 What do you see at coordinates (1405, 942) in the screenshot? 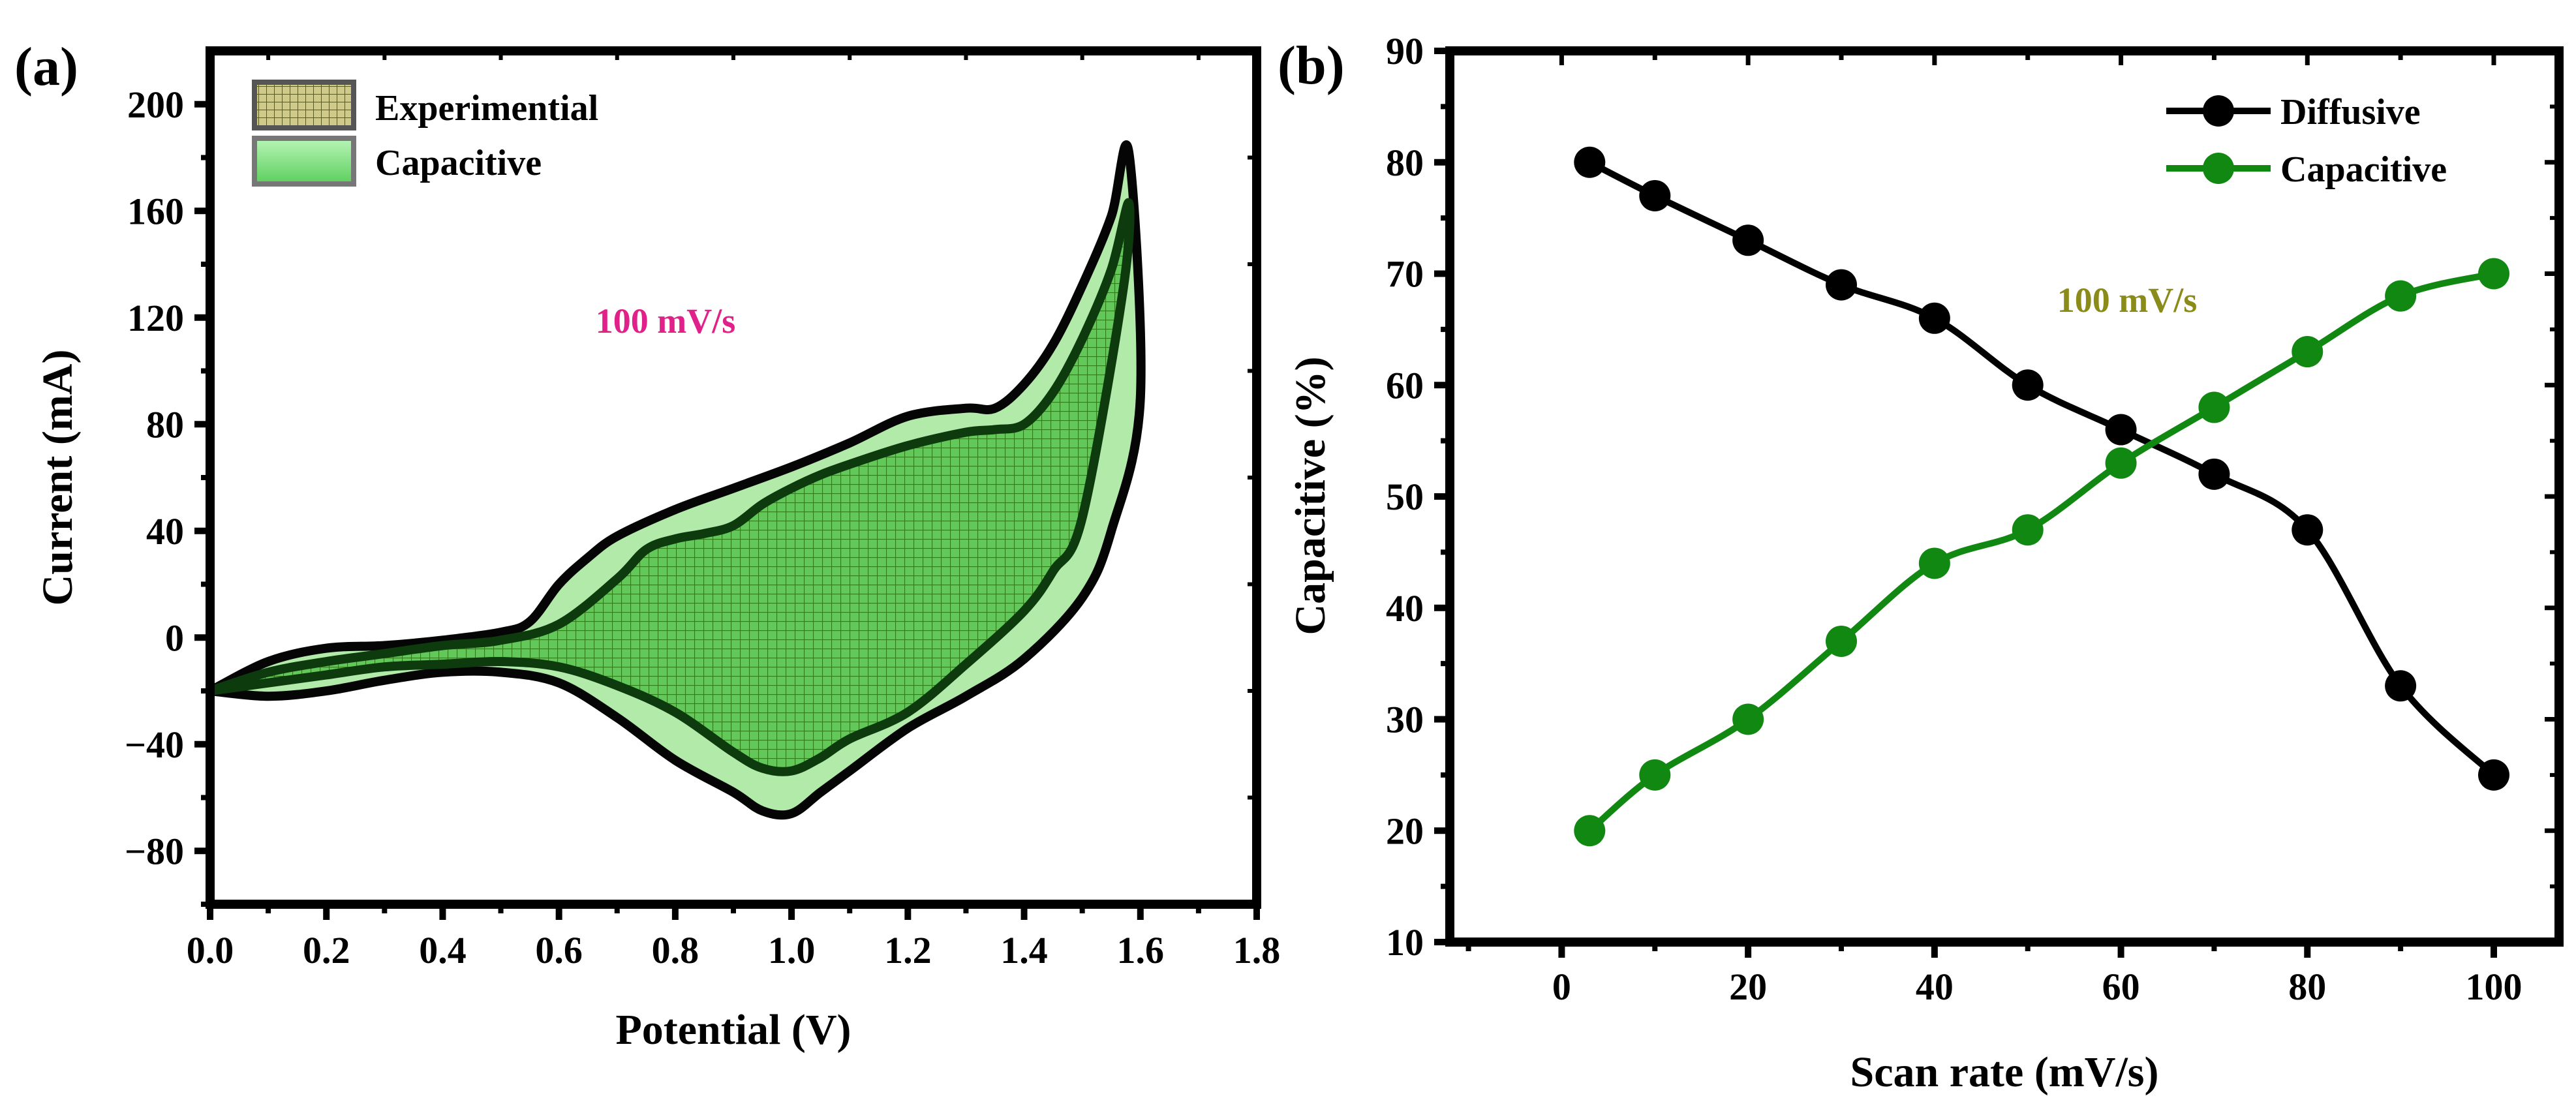
I see `y-tick-label: 10` at bounding box center [1405, 942].